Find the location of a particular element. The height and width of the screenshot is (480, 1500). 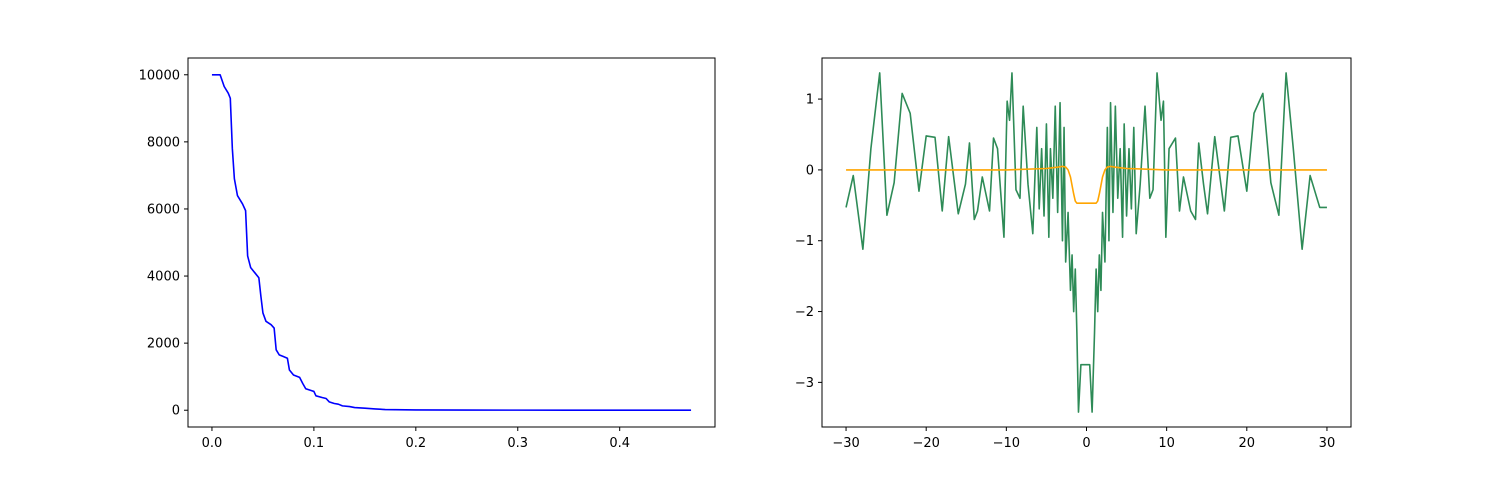

x-tick-label: −30 is located at coordinates (845, 443).